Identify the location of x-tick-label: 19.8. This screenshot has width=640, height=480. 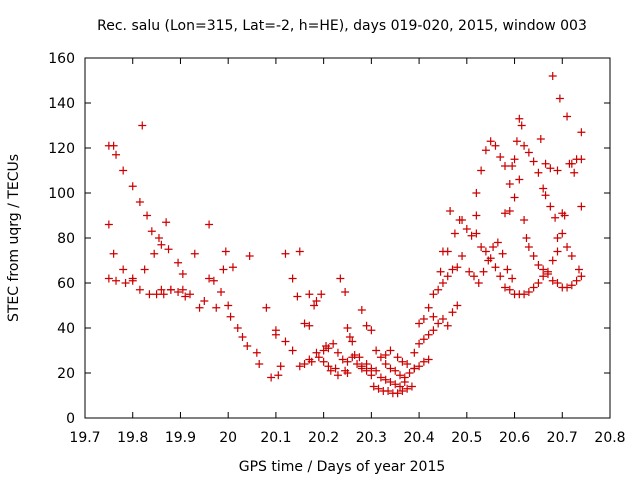
(132, 438).